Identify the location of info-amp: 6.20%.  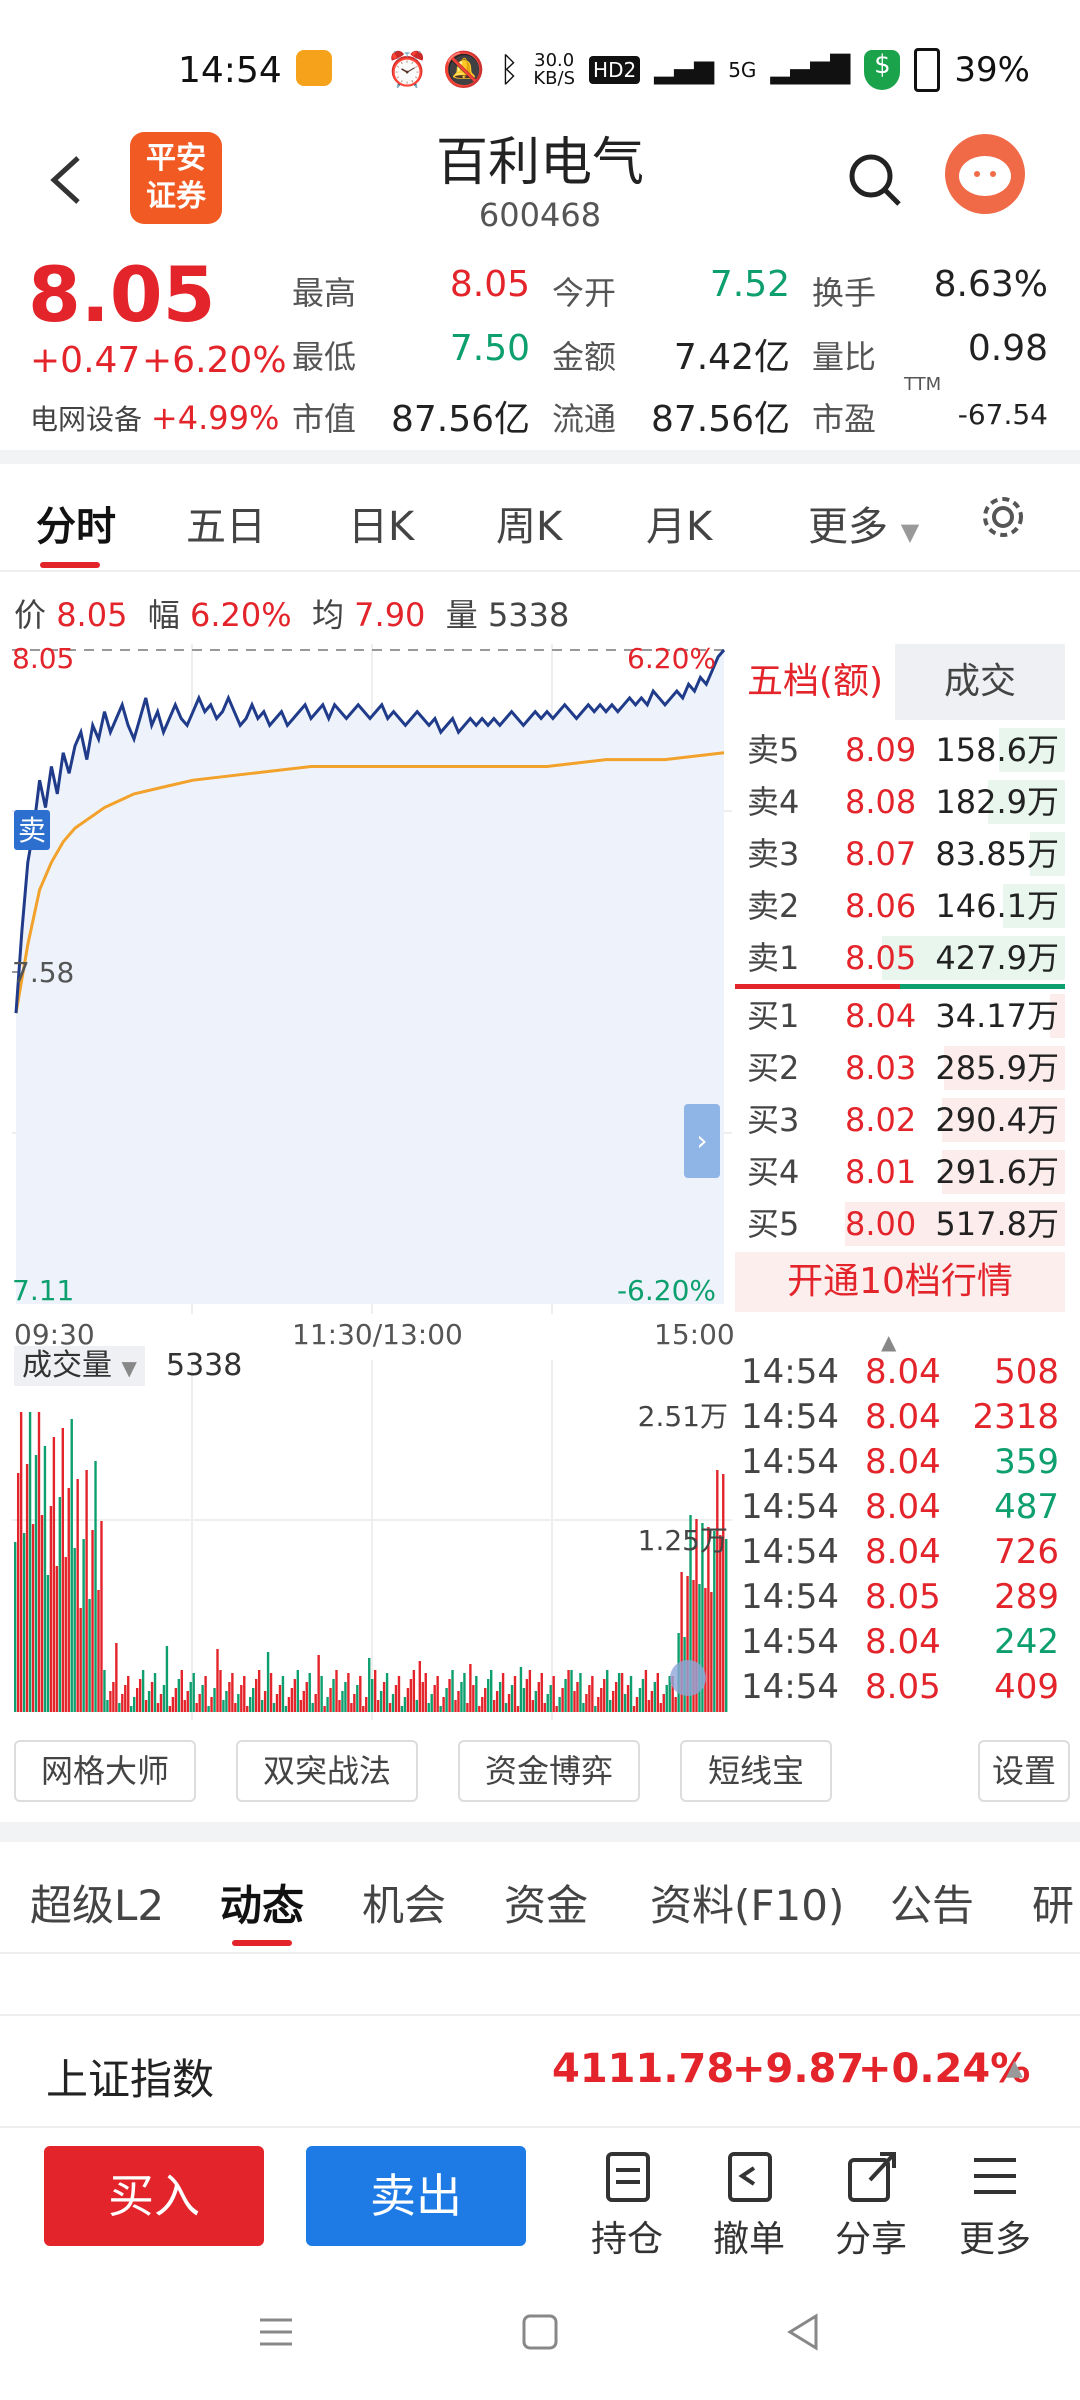
(240, 615).